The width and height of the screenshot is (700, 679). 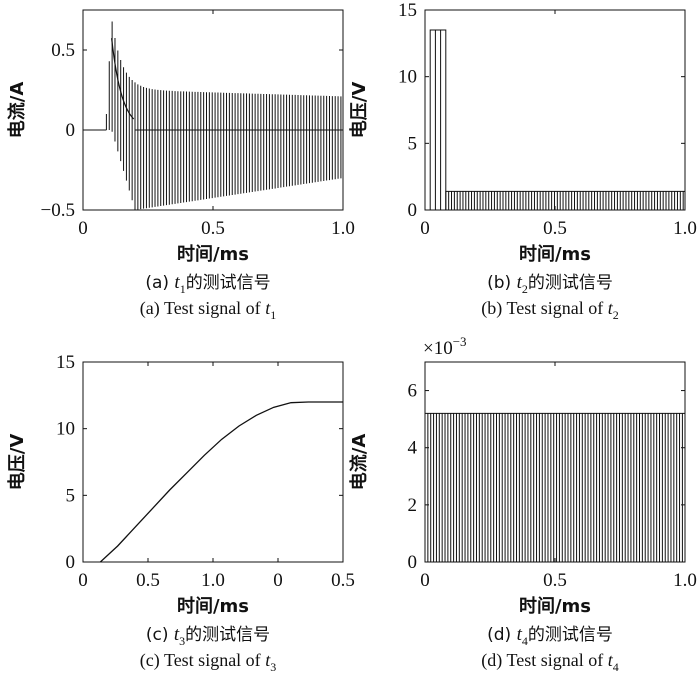 I want to click on caption-cn: (b) t2的测试信号, so click(x=550, y=284).